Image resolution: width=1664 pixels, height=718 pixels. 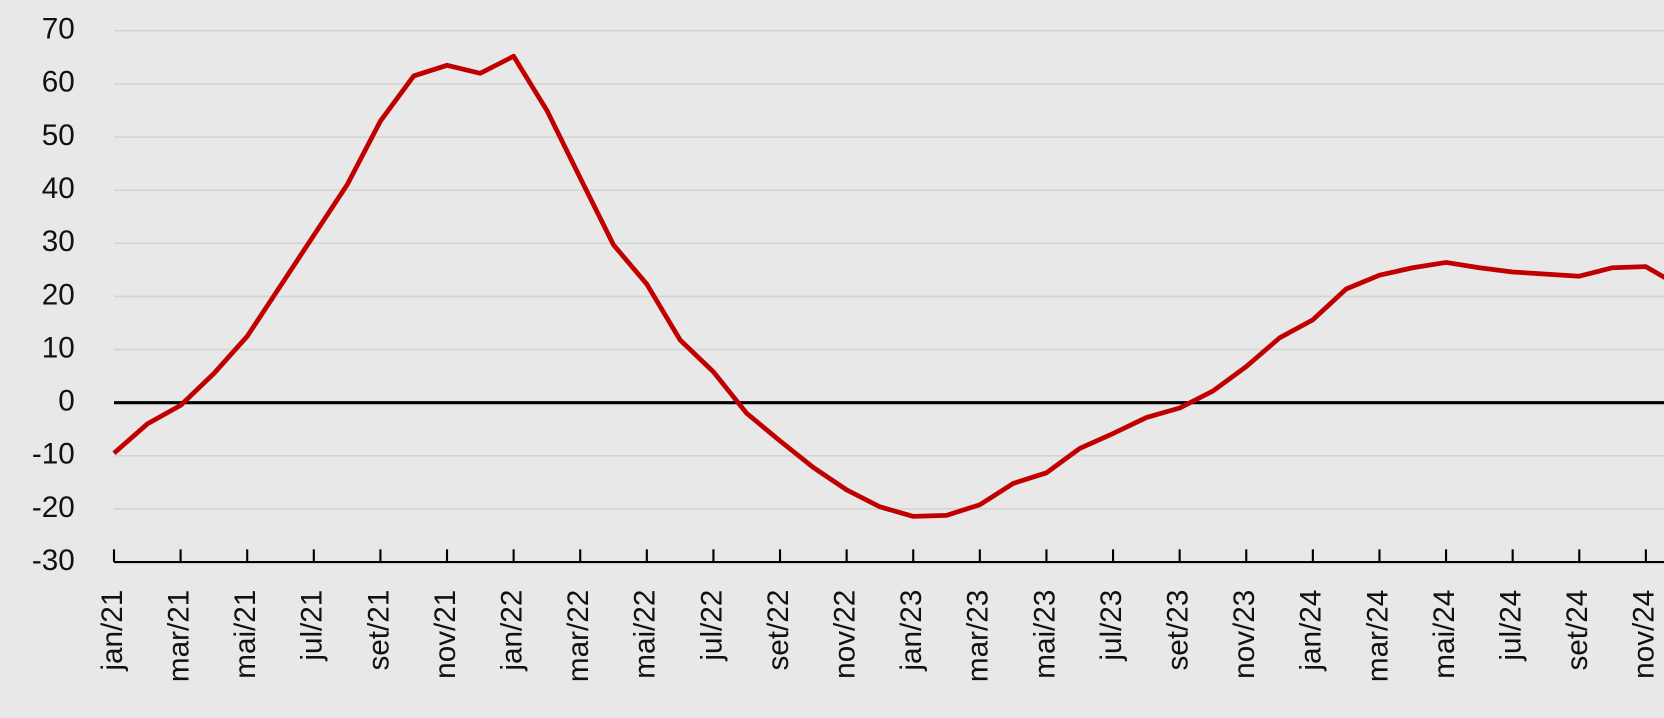 I want to click on x-tick-label: mar/24, so click(x=1377, y=636).